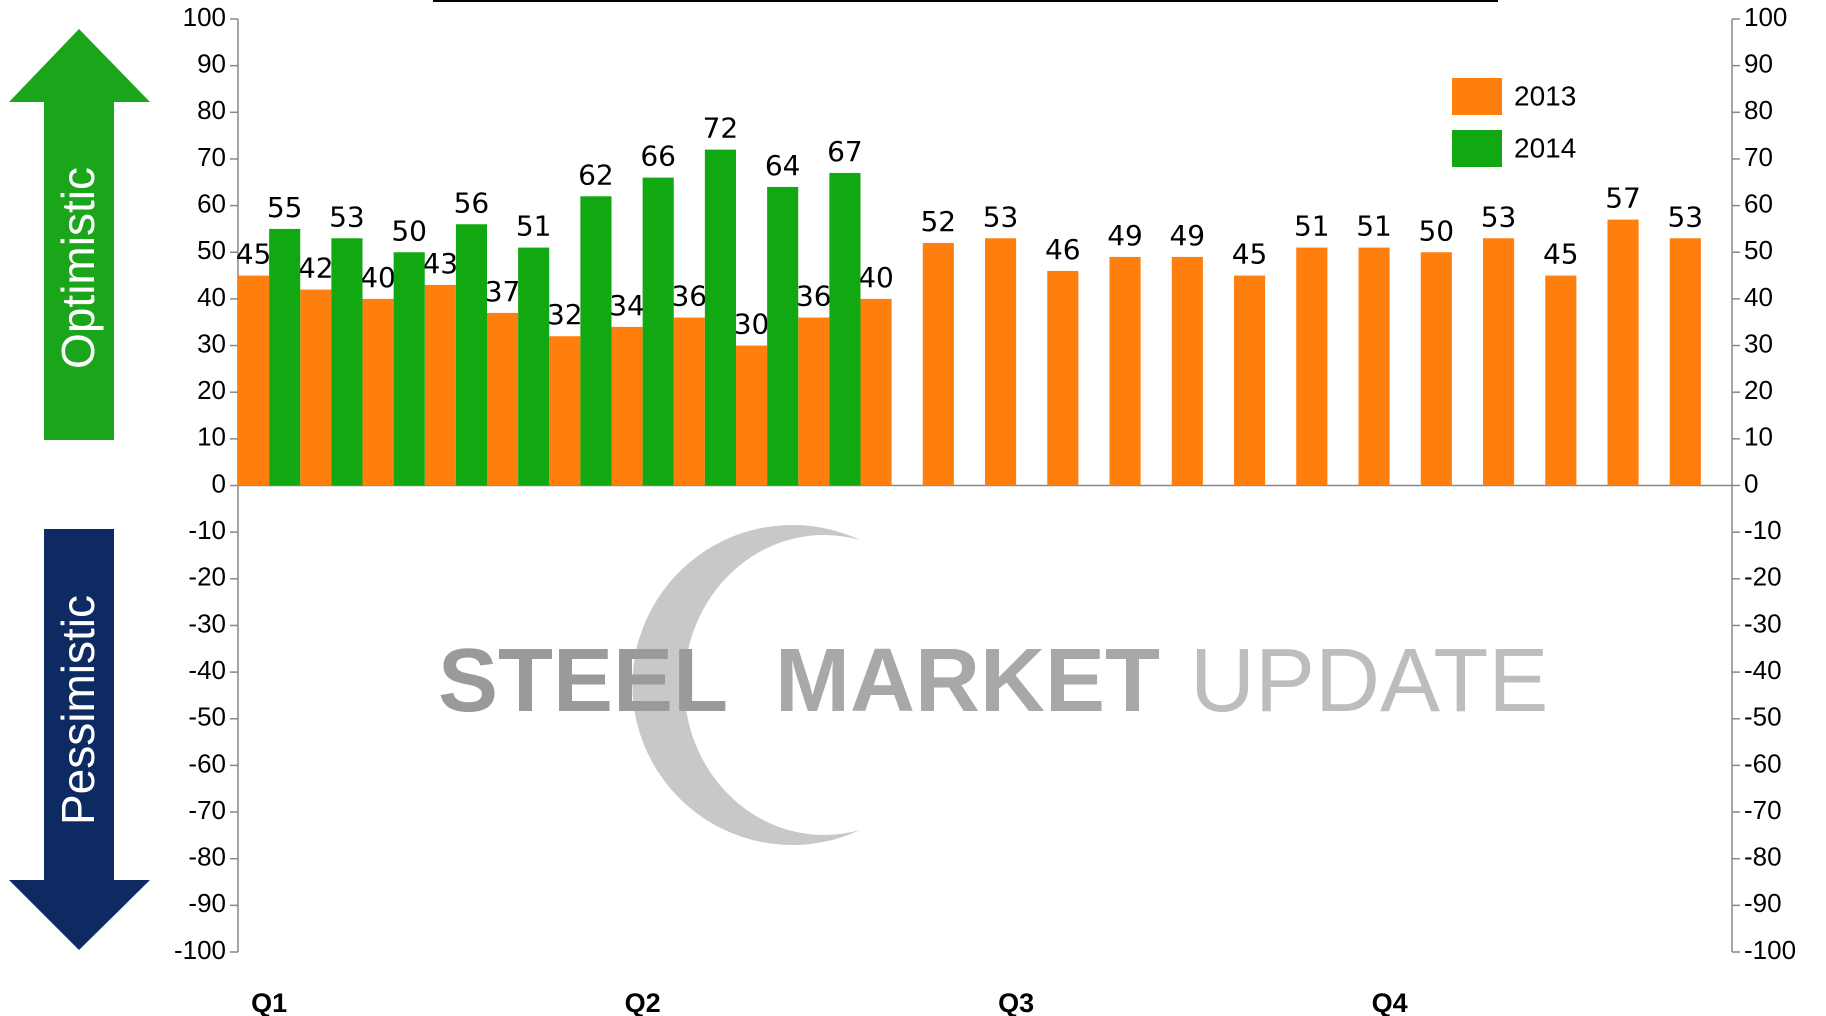 This screenshot has width=1826, height=1016. I want to click on data-label: 42, so click(316, 268).